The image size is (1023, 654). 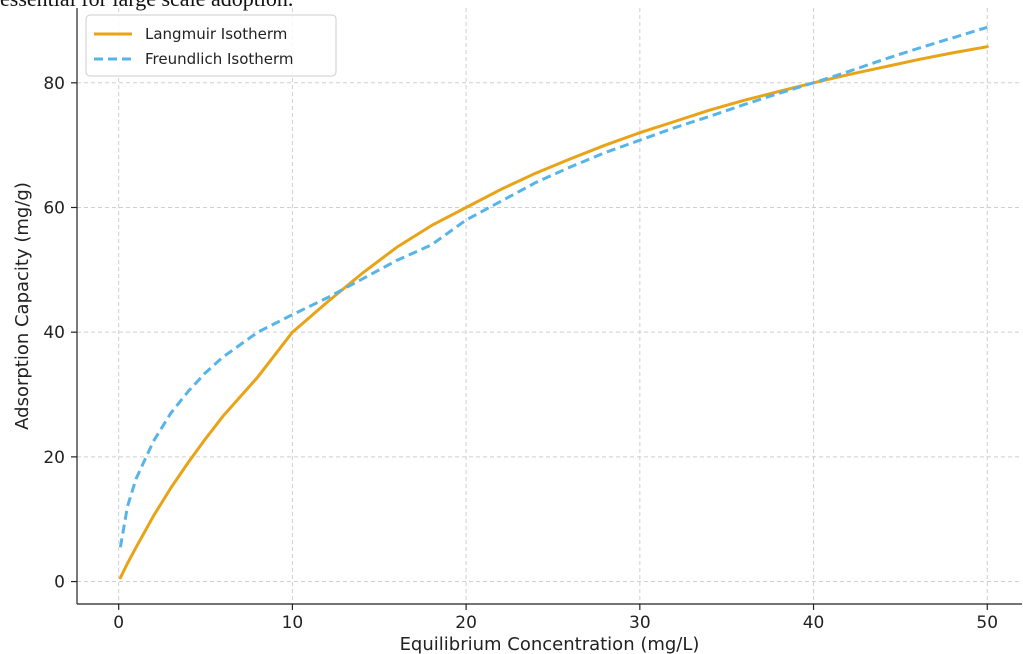 I want to click on y-tick-label: 0, so click(x=59, y=583).